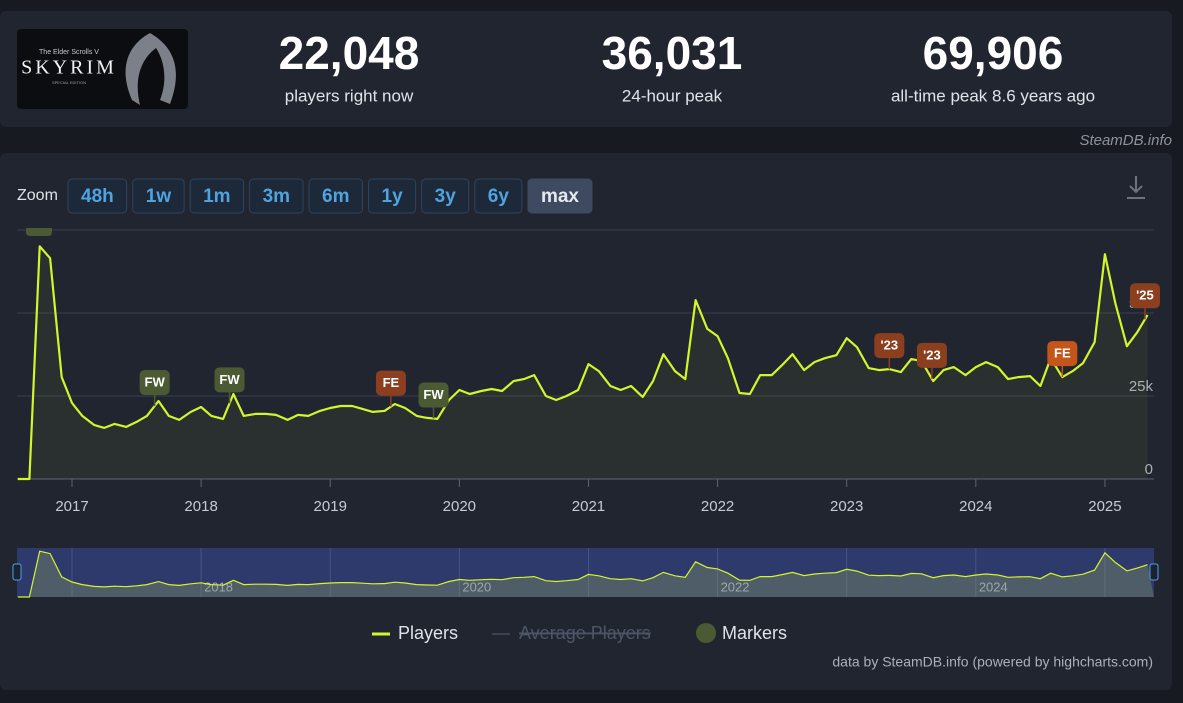  Describe the element at coordinates (993, 586) in the screenshot. I see `navigator-tick-label: 2024` at that location.